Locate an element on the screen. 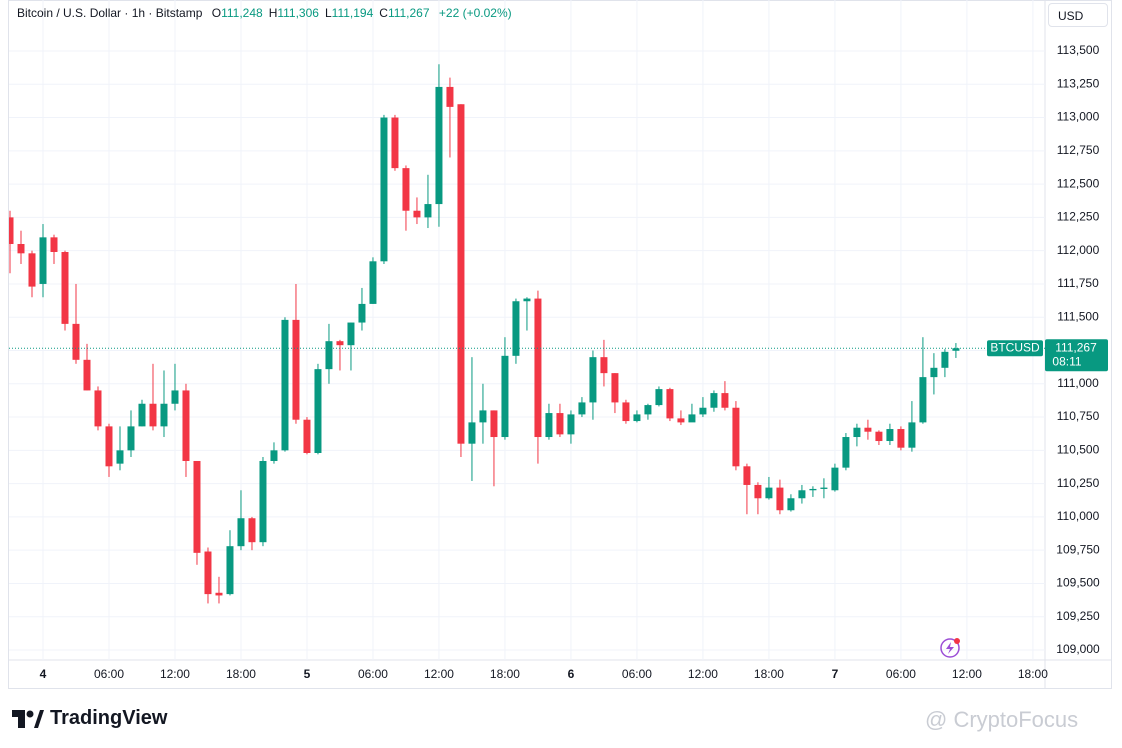 This screenshot has height=748, width=1122. price-tag is located at coordinates (1076, 355).